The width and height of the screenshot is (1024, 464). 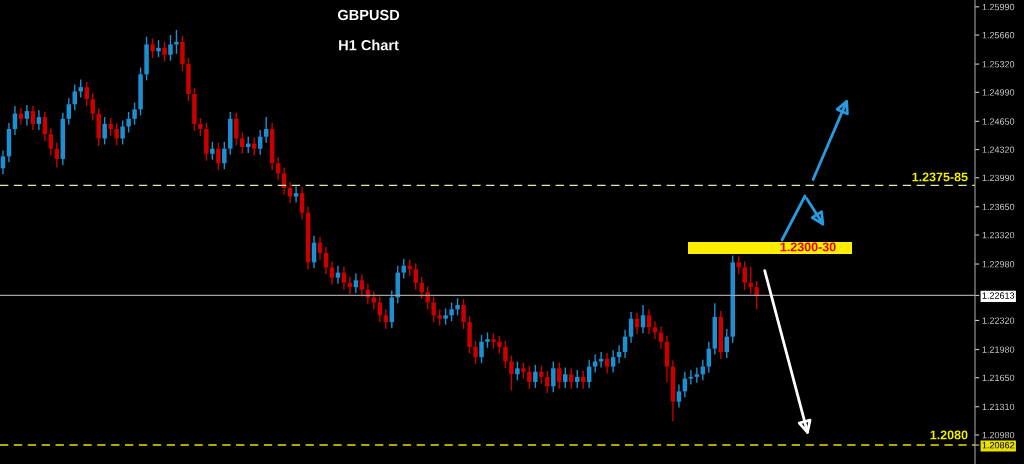 I want to click on y-tick-label: 1.21310, so click(x=998, y=407).